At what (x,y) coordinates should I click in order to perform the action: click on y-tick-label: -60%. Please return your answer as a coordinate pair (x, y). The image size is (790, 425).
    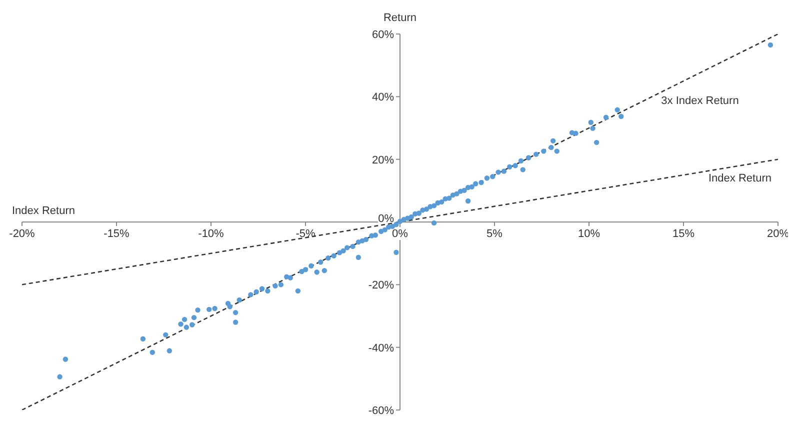
    Looking at the image, I should click on (381, 411).